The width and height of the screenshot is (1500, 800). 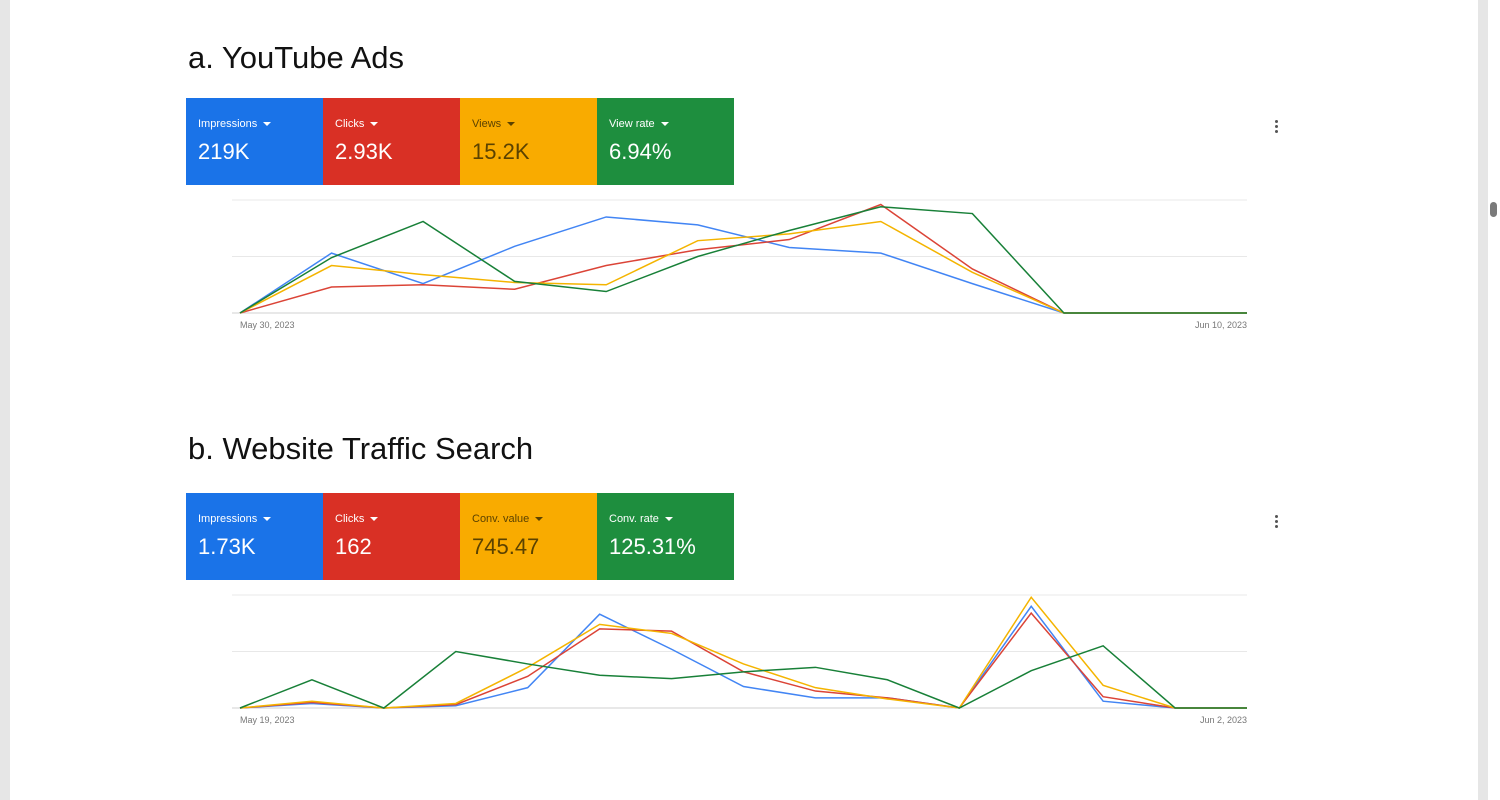 I want to click on line-chart: May 19, 2023 Jun 2, 2023, so click(x=739, y=659).